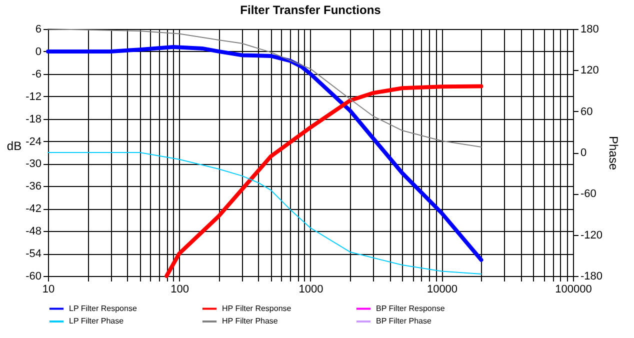 This screenshot has width=634, height=338. I want to click on legend-label: LP Filter Phase, so click(96, 321).